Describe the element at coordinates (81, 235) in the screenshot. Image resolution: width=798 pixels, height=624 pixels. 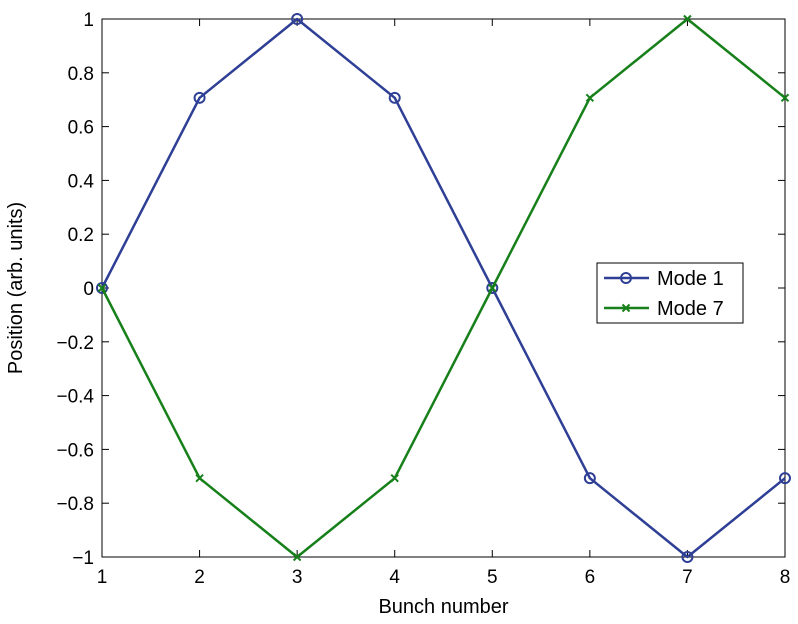
I see `y-tick-label: 0.2` at that location.